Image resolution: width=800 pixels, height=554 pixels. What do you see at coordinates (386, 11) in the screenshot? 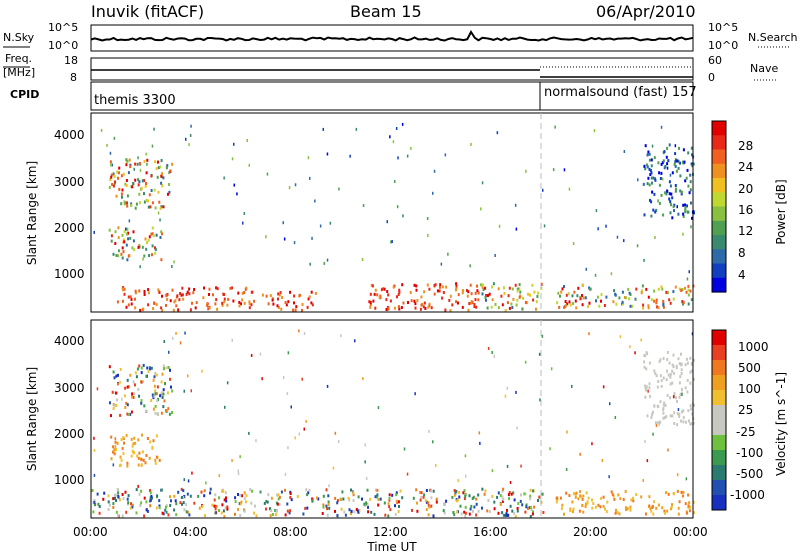
I see `beam-title: Beam 15` at bounding box center [386, 11].